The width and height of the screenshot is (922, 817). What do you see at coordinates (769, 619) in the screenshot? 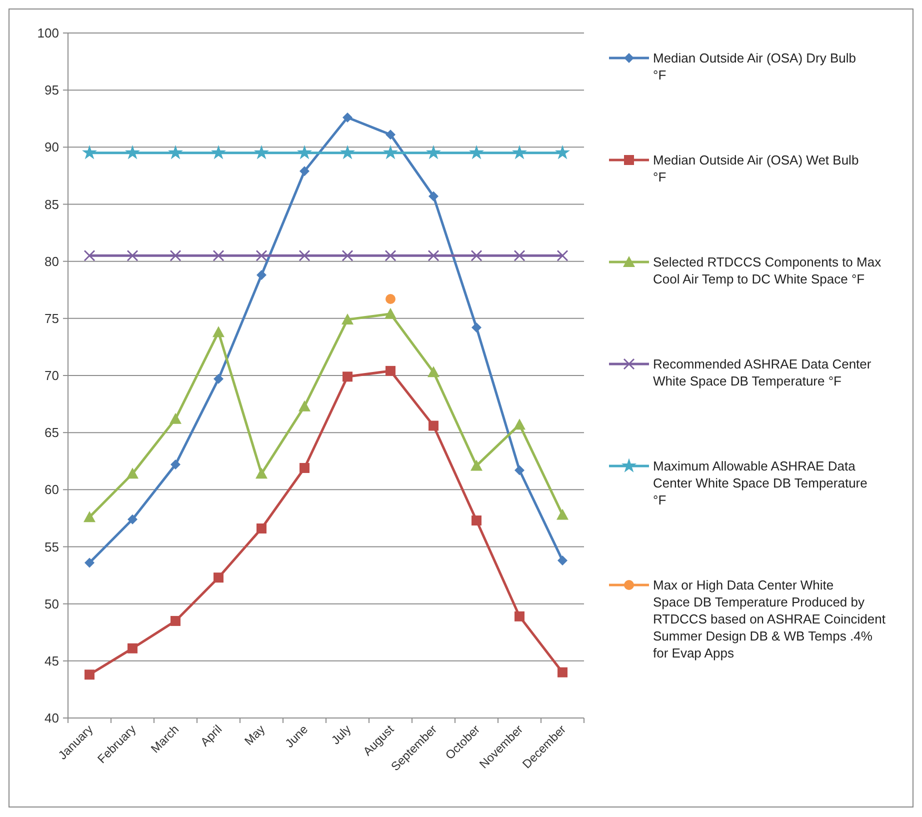
I see `legend-label: Max or High Data Center White Space DB Temperature Produced by RTDCCS based on ASHRAE Coincident Summer Design DB & WB Temps .4% for Evap Apps` at bounding box center [769, 619].